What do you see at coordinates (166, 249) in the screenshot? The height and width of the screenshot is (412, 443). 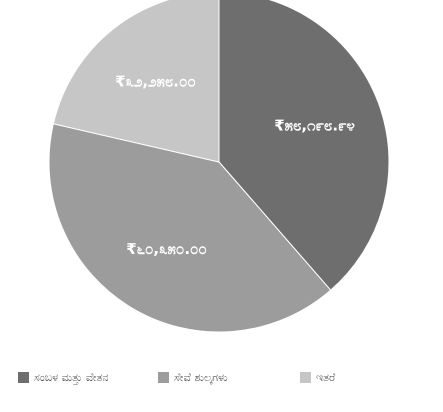 I see `slice-label: ₹೬೦,೩೫೦.೦೦` at bounding box center [166, 249].